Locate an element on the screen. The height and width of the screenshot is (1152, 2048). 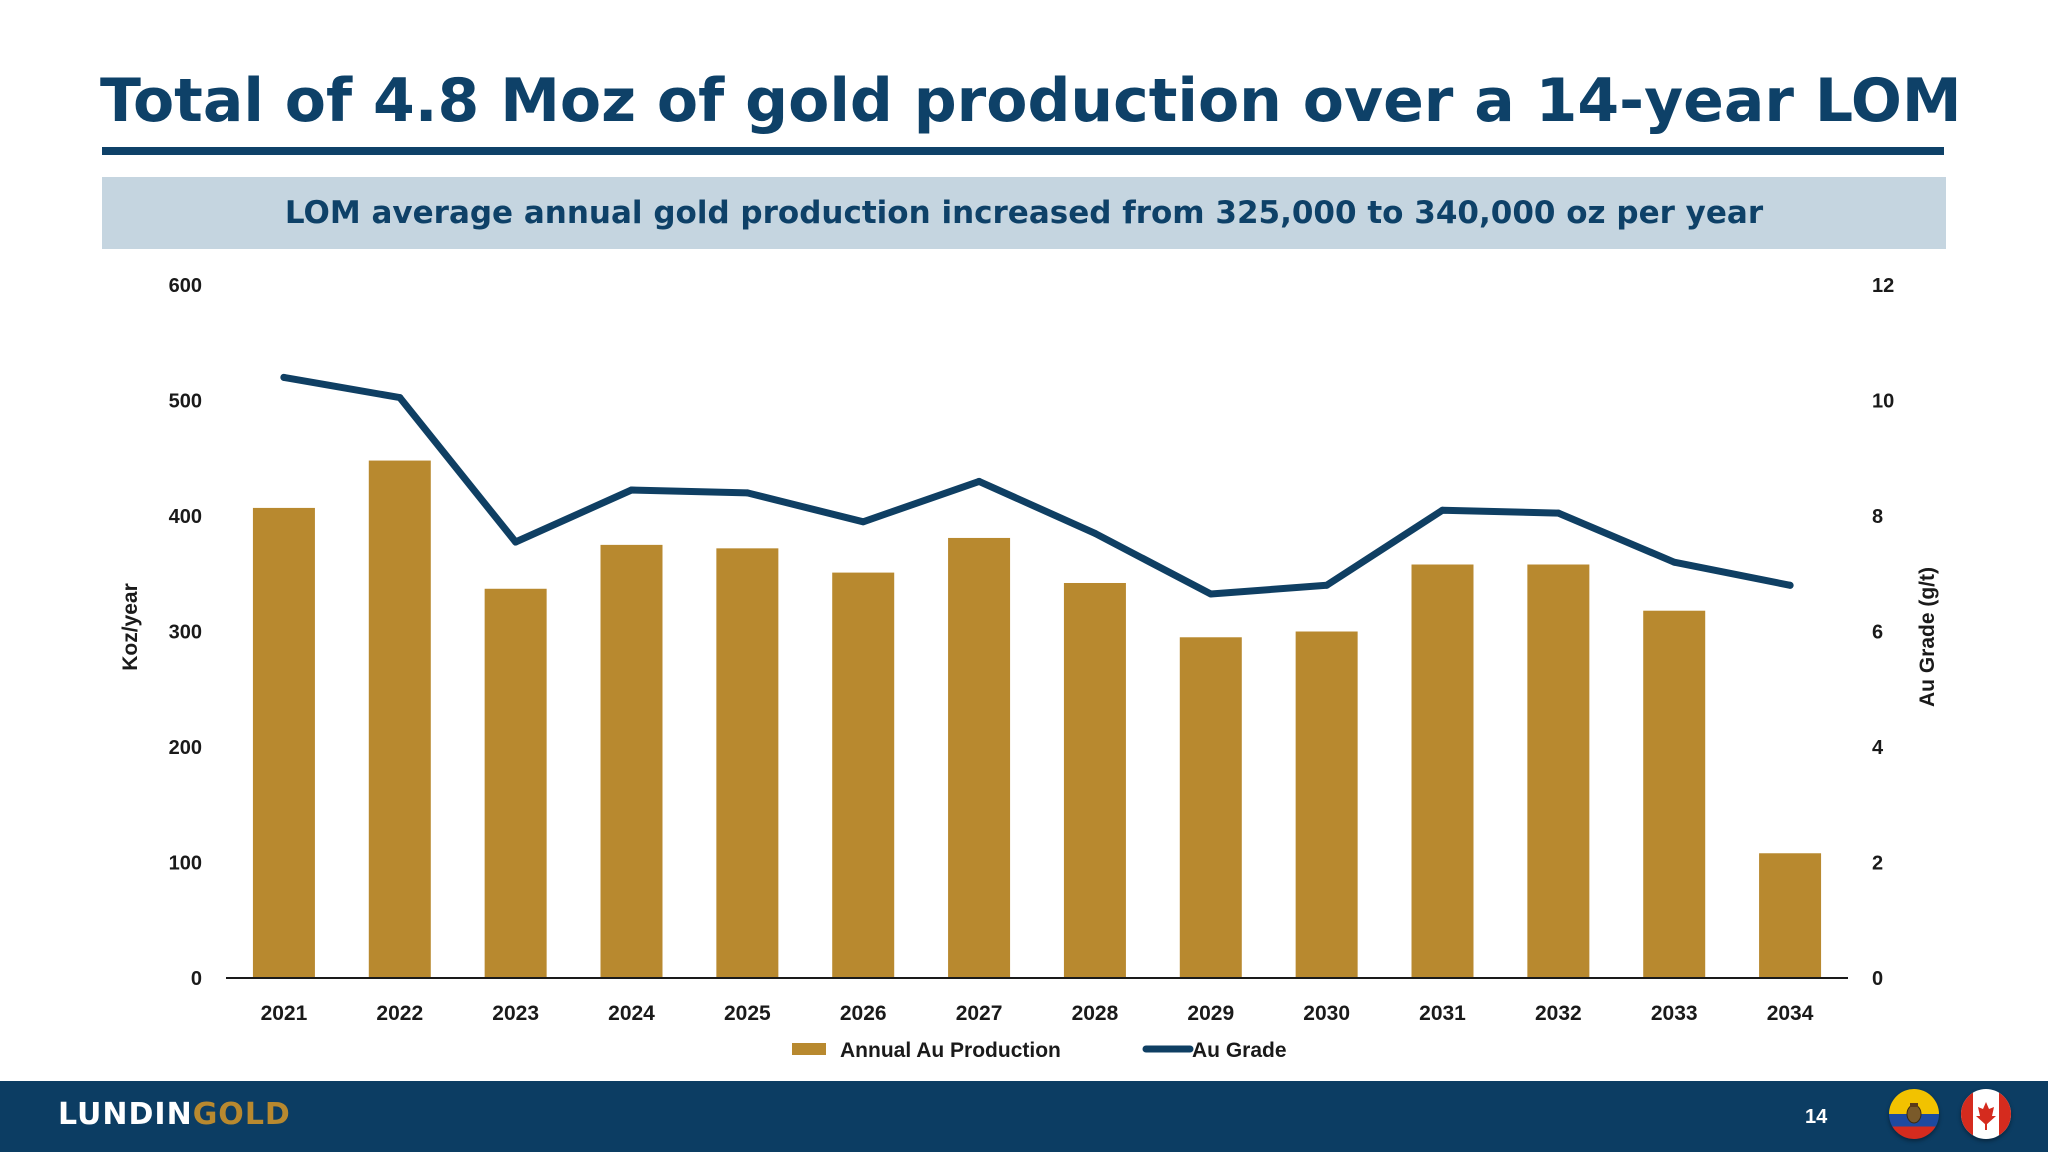
bar-2029 is located at coordinates (1210, 807).